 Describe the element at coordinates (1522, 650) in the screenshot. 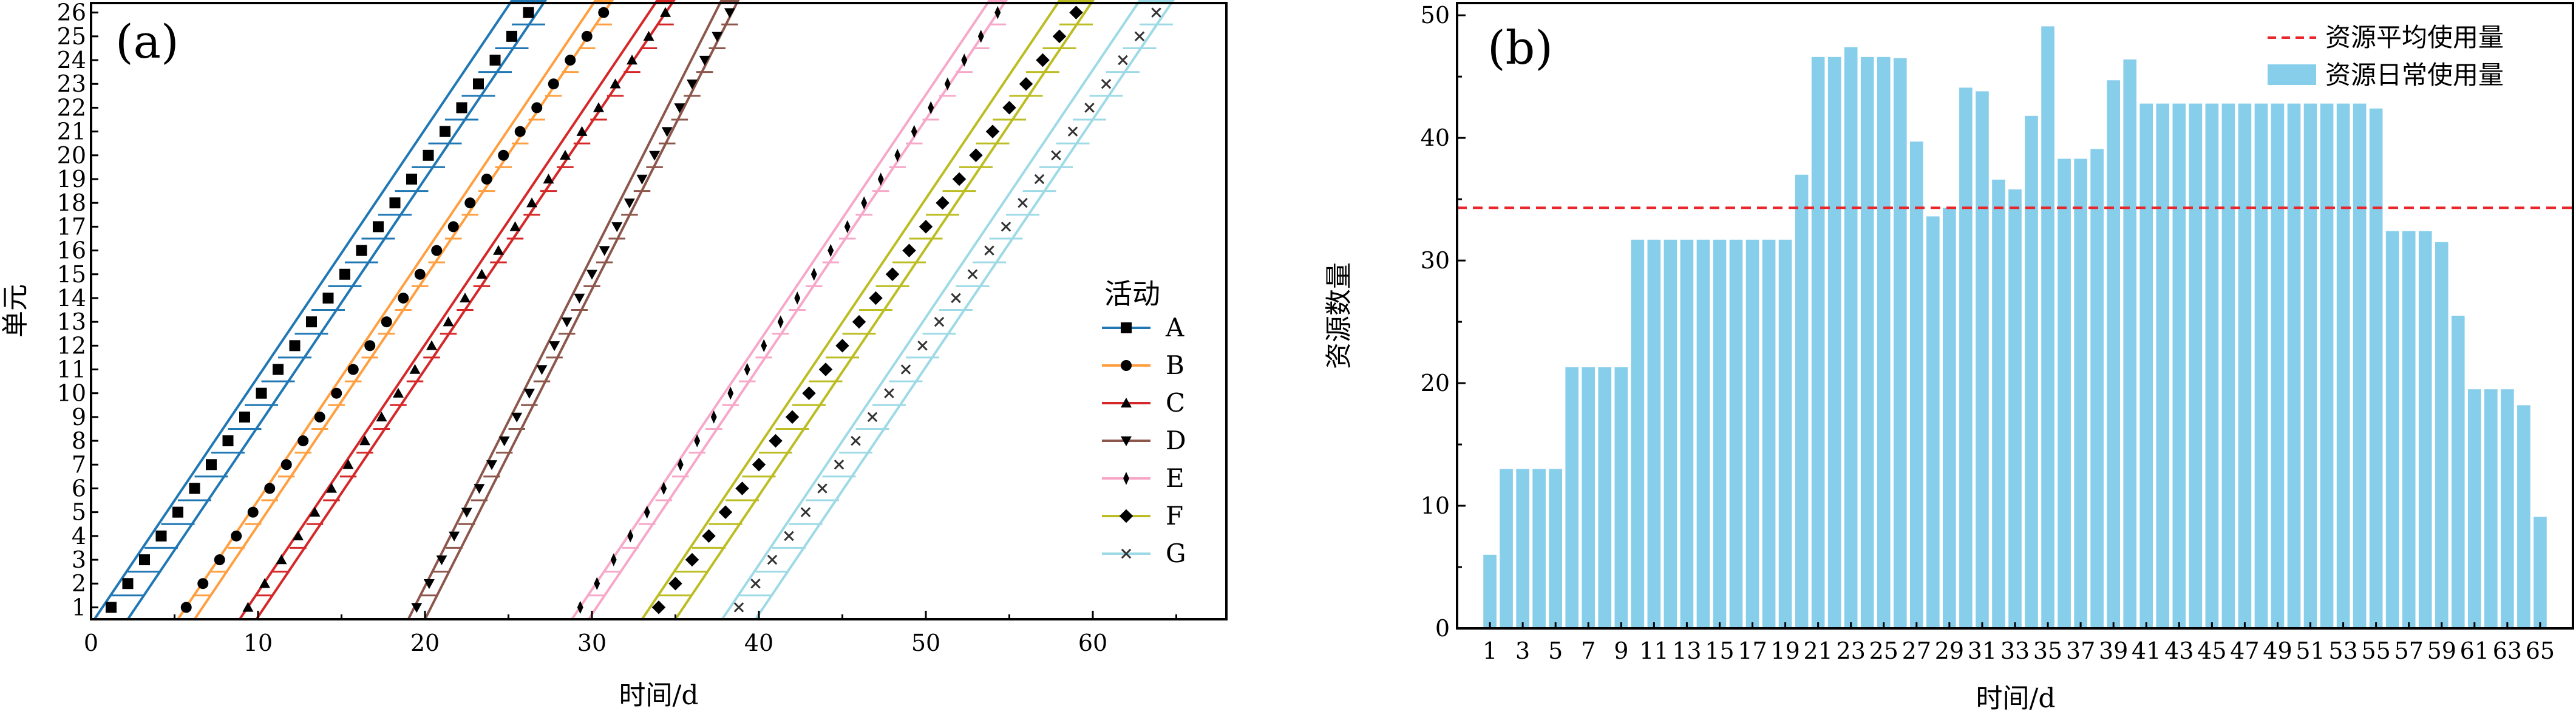

I see `b-x-tick-label: 3` at that location.